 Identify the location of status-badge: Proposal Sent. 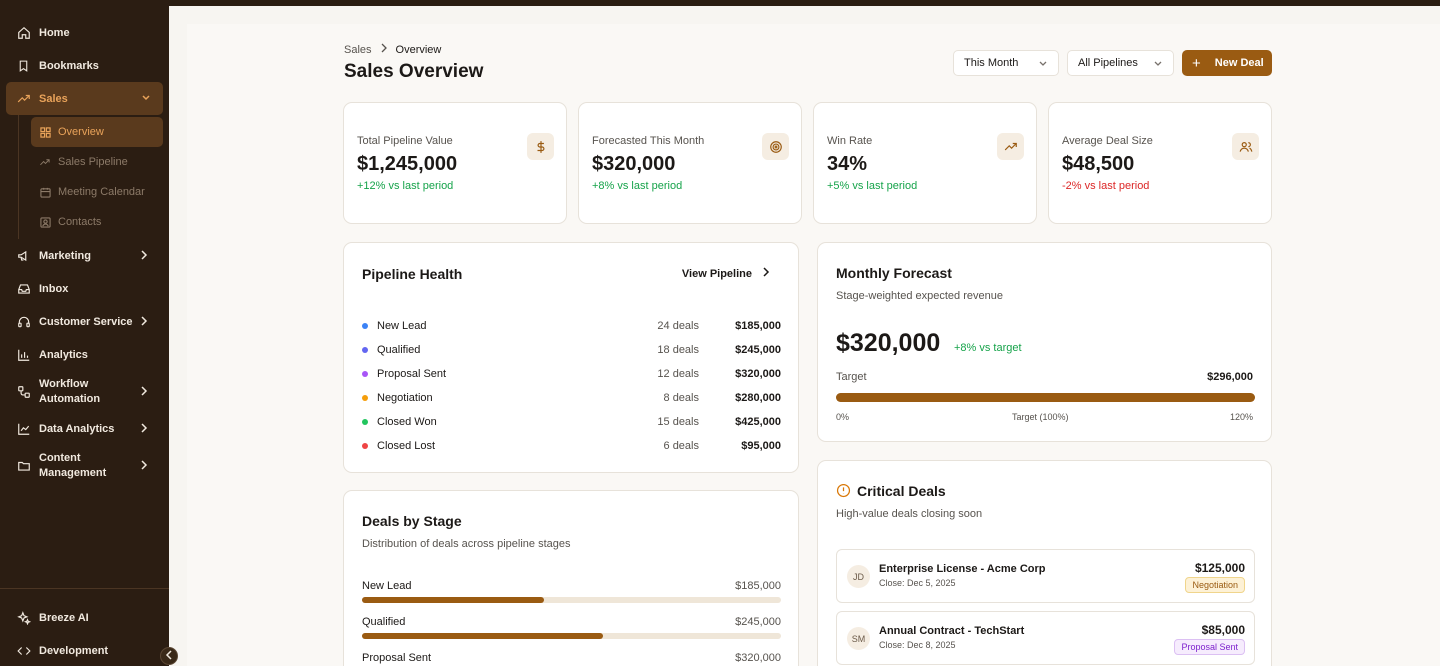
(1209, 647).